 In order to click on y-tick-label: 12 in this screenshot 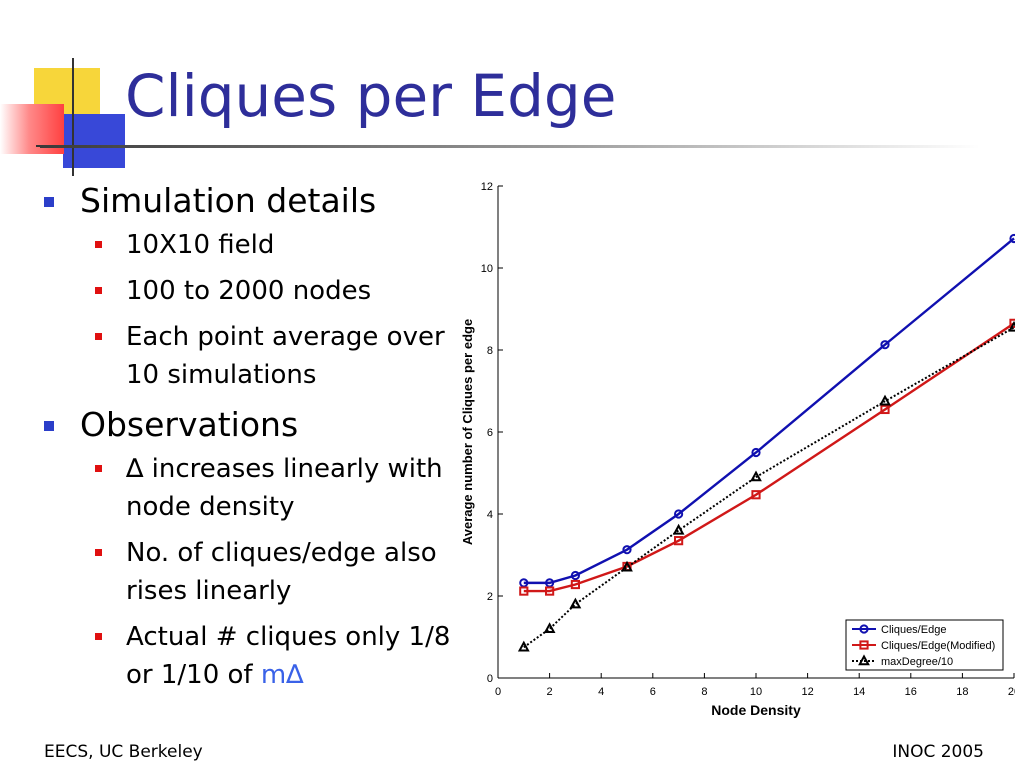, I will do `click(487, 187)`.